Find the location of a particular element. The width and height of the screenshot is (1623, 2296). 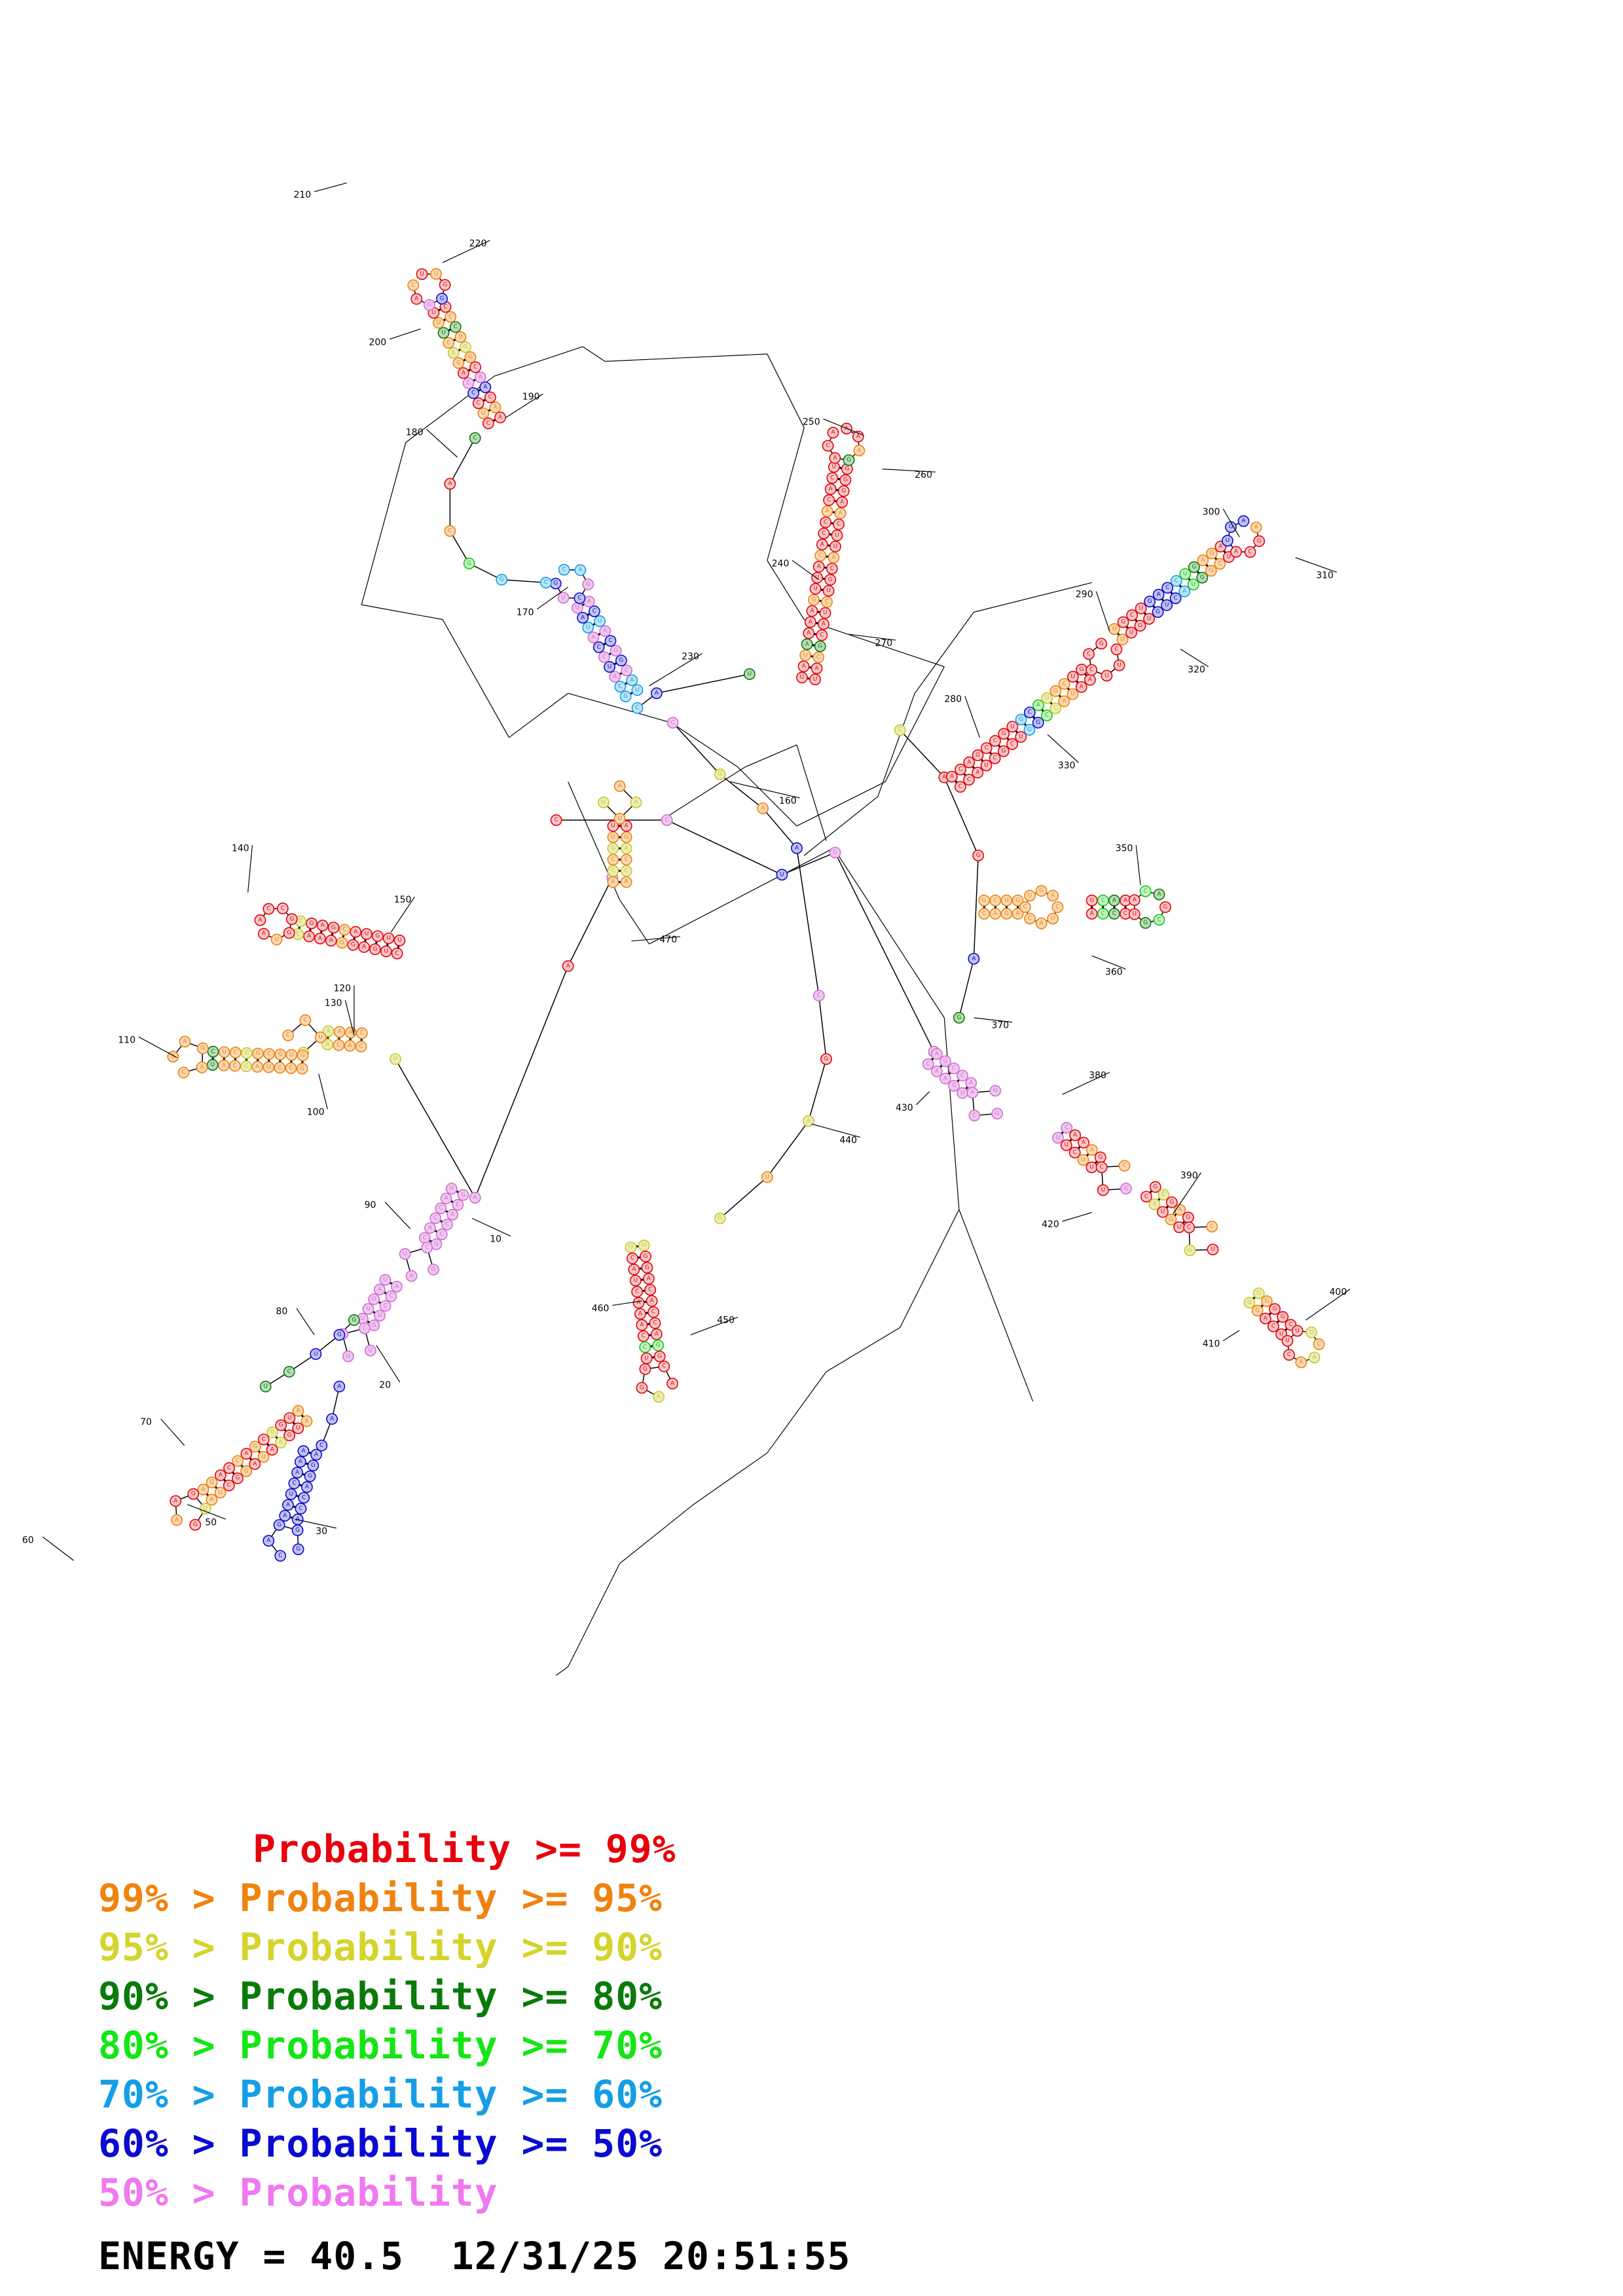

legend-row-90: 95% > Probability >= 90% is located at coordinates (380, 1947).